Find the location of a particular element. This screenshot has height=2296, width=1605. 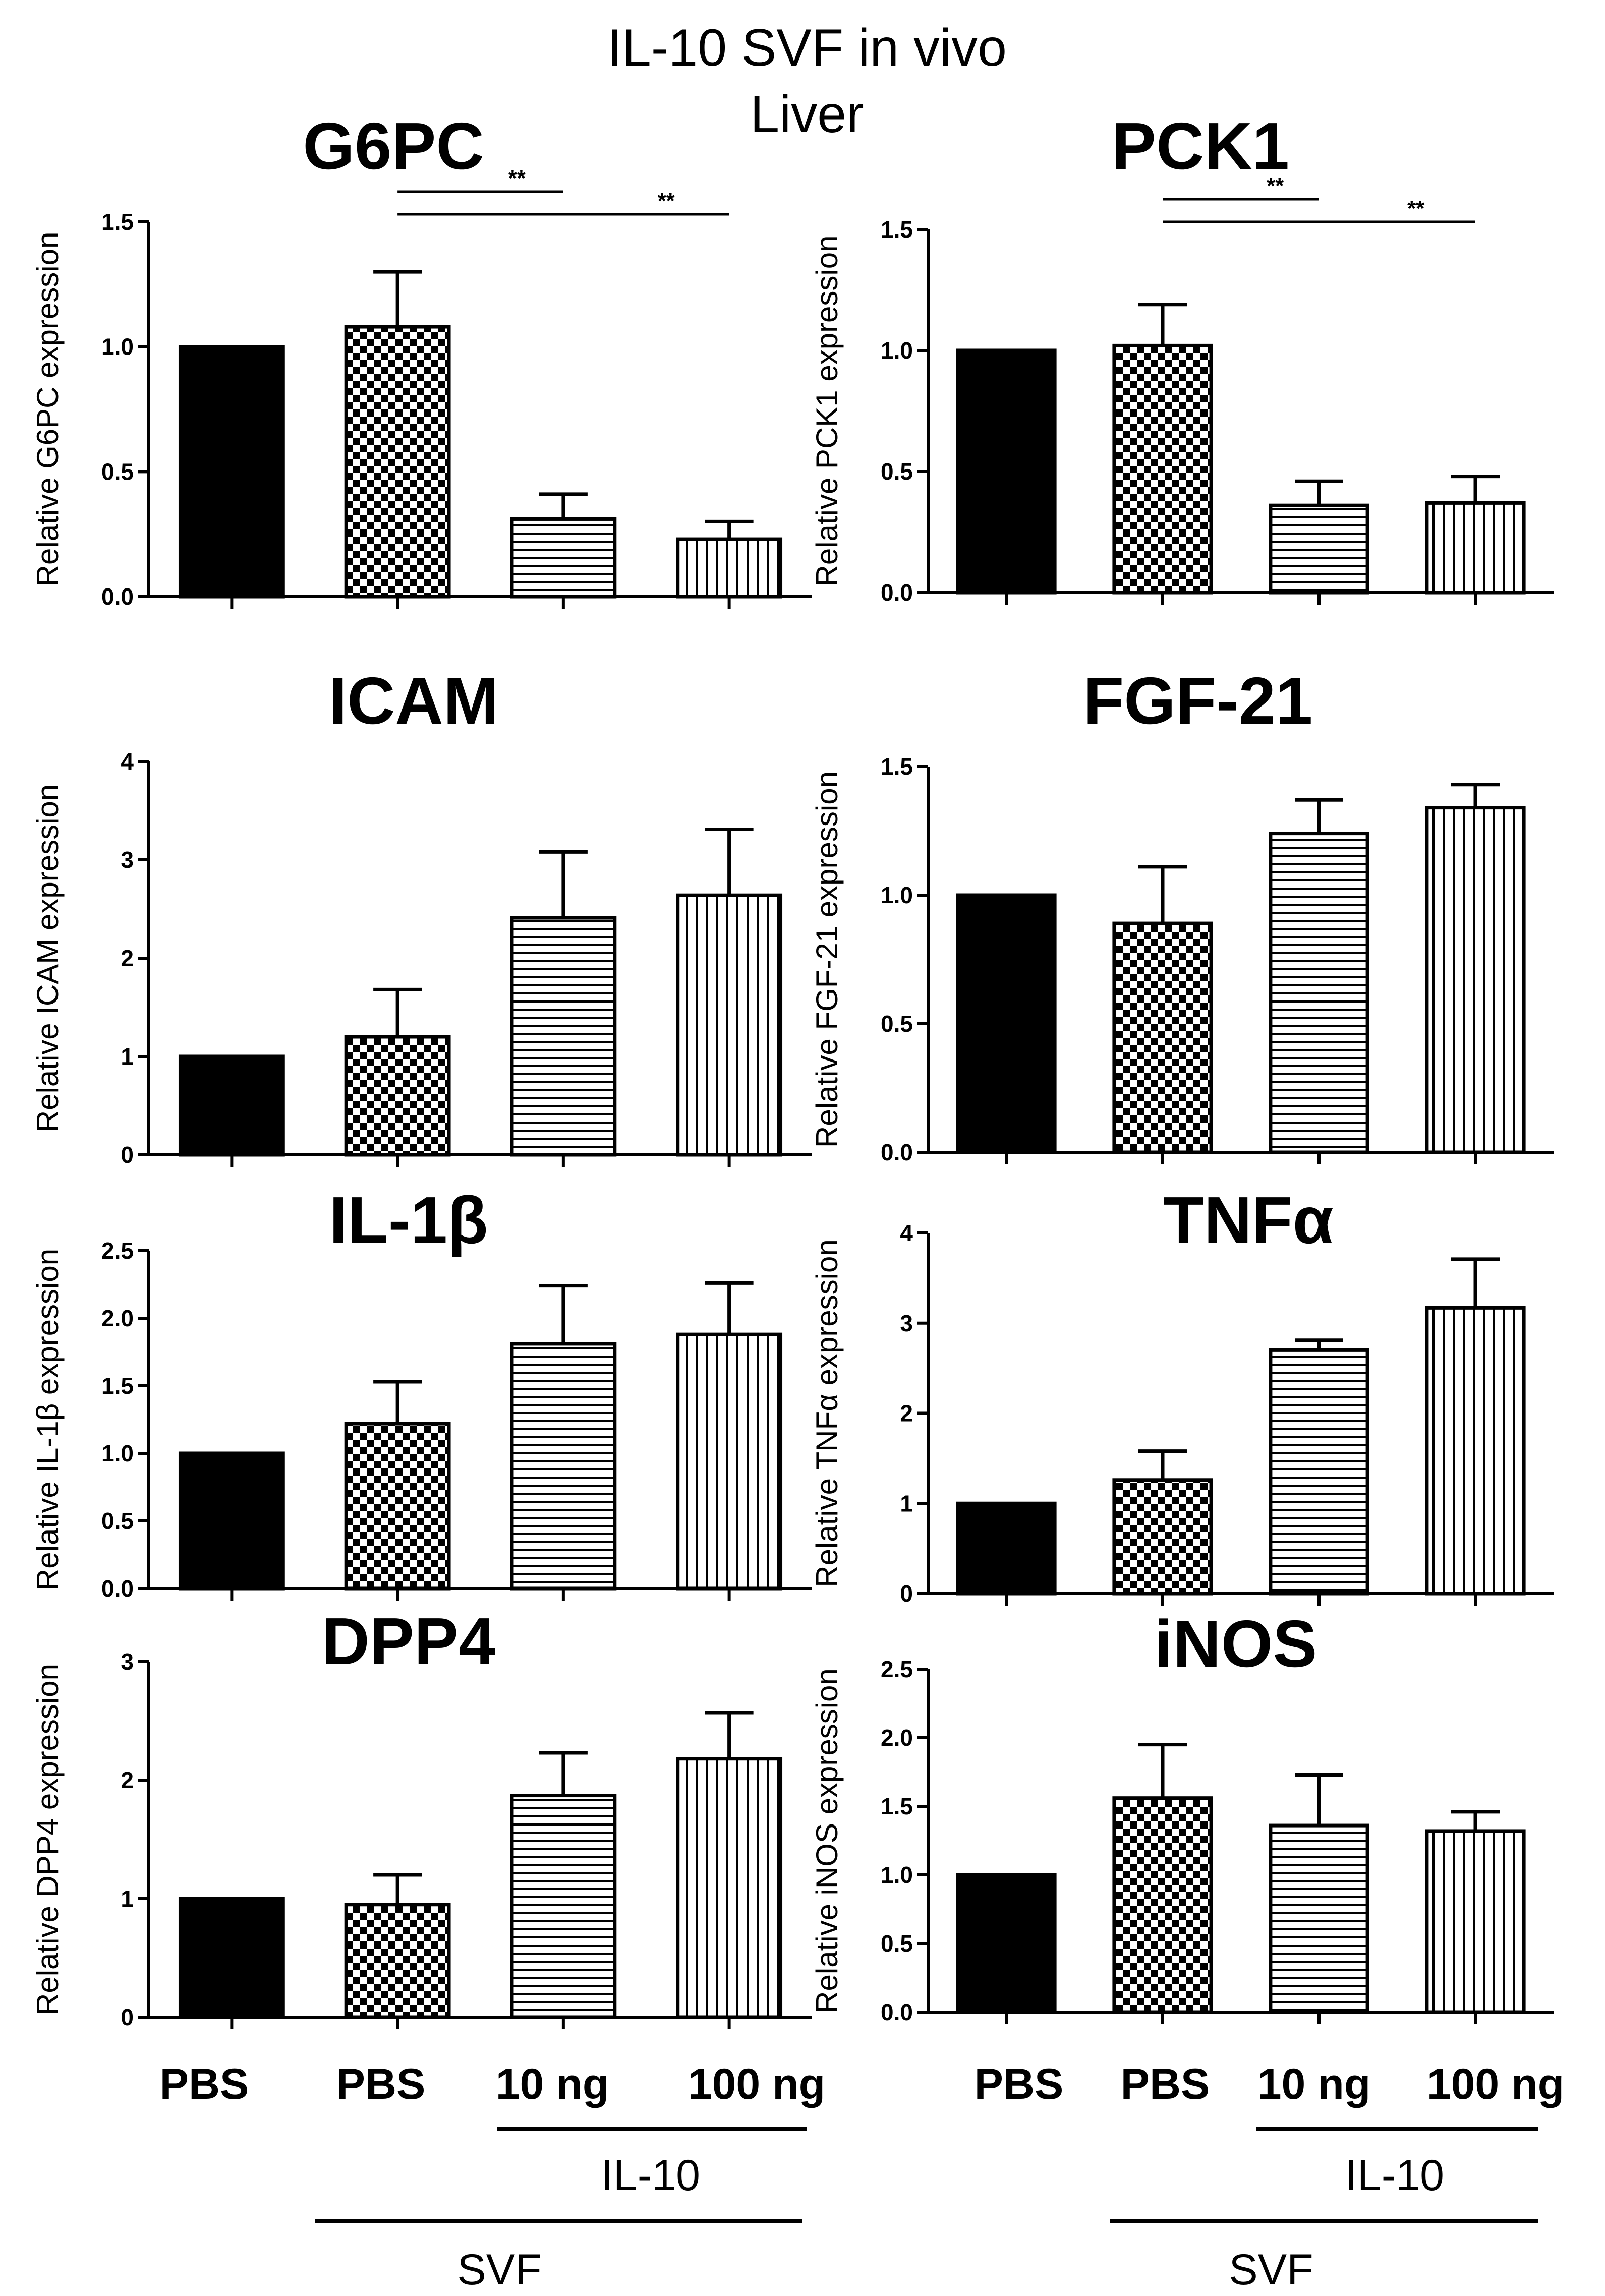

y-axis-label: Relative iNOS expression is located at coordinates (827, 1840).